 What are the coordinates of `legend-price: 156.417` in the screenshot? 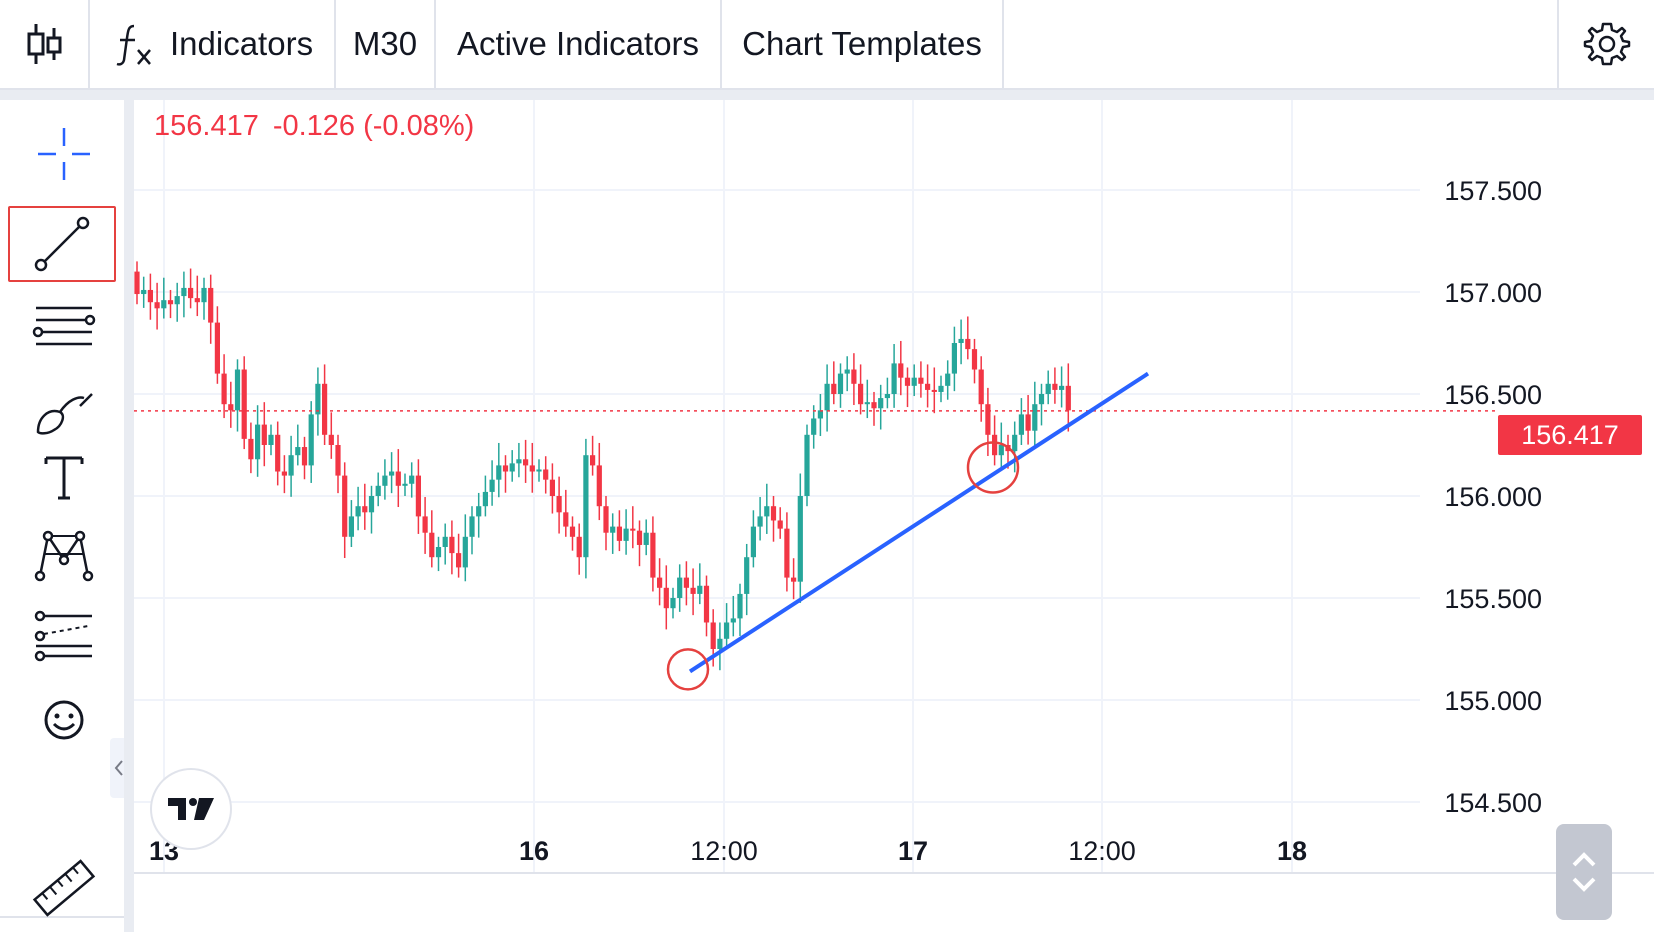 It's located at (206, 126).